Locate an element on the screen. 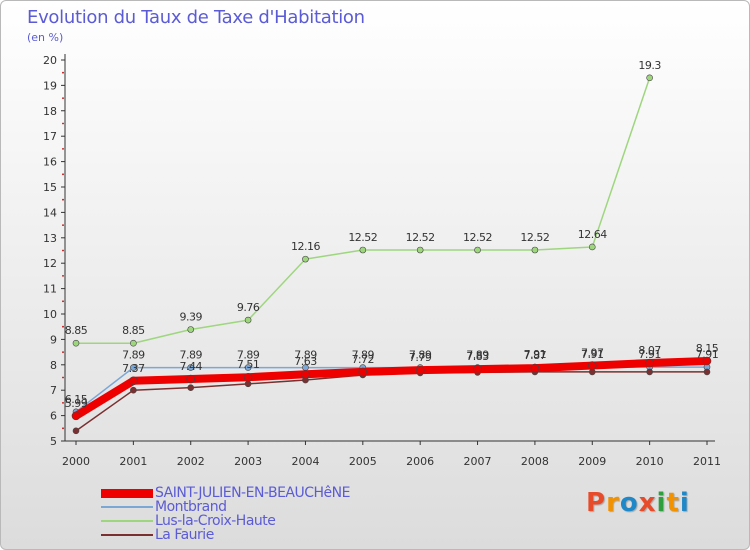  legend-label: Montbrand is located at coordinates (191, 507).